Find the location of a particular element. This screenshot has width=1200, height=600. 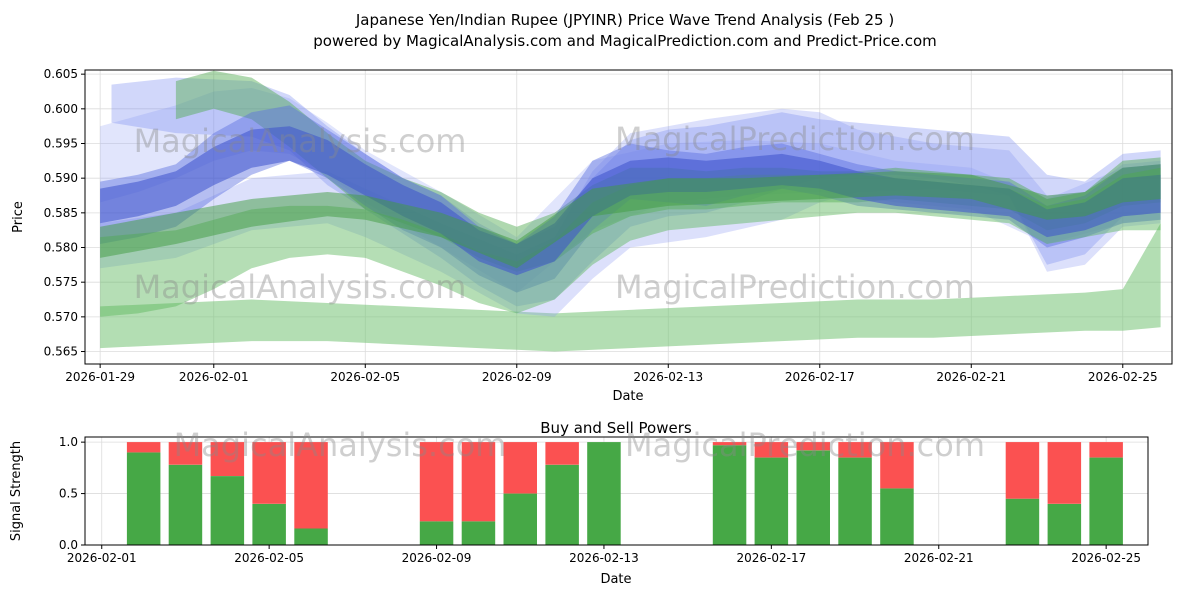

x-tick-label: 2026-01-29 is located at coordinates (100, 377).